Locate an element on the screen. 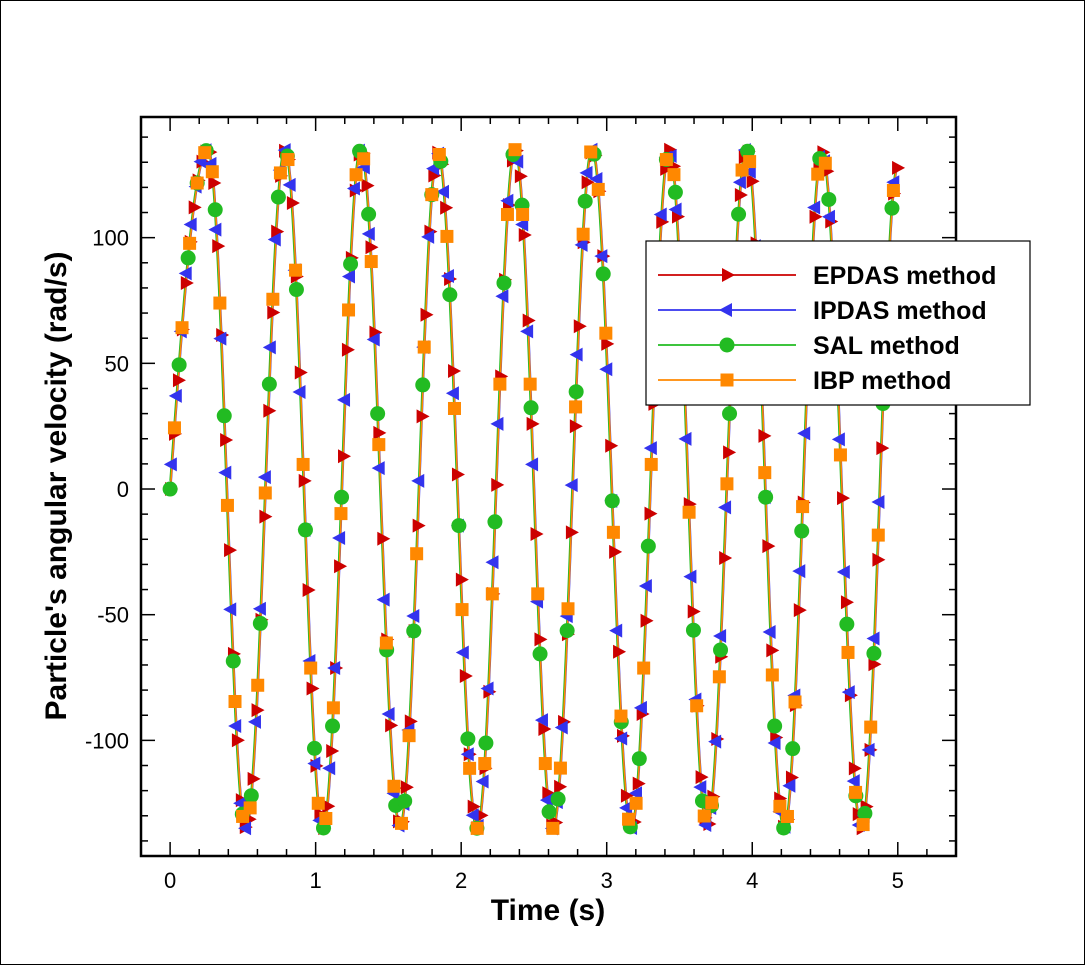 The image size is (1085, 965). legend-label: EPDAS method is located at coordinates (904, 276).